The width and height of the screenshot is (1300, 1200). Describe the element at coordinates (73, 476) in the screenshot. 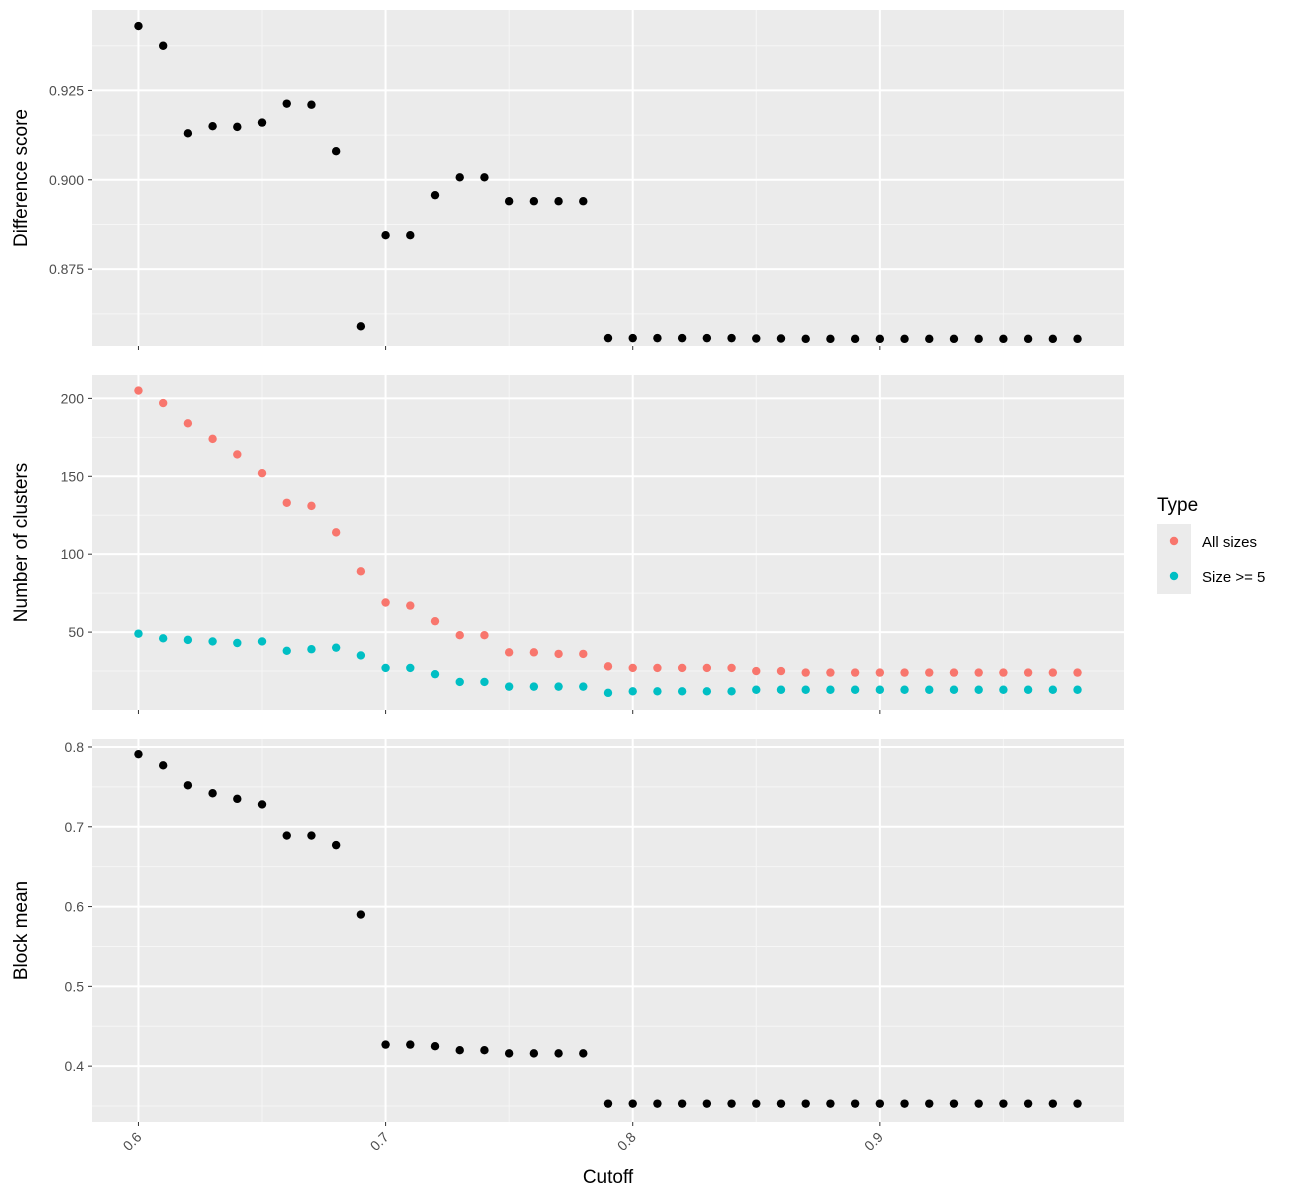

I see `y-tick-label: 150` at that location.